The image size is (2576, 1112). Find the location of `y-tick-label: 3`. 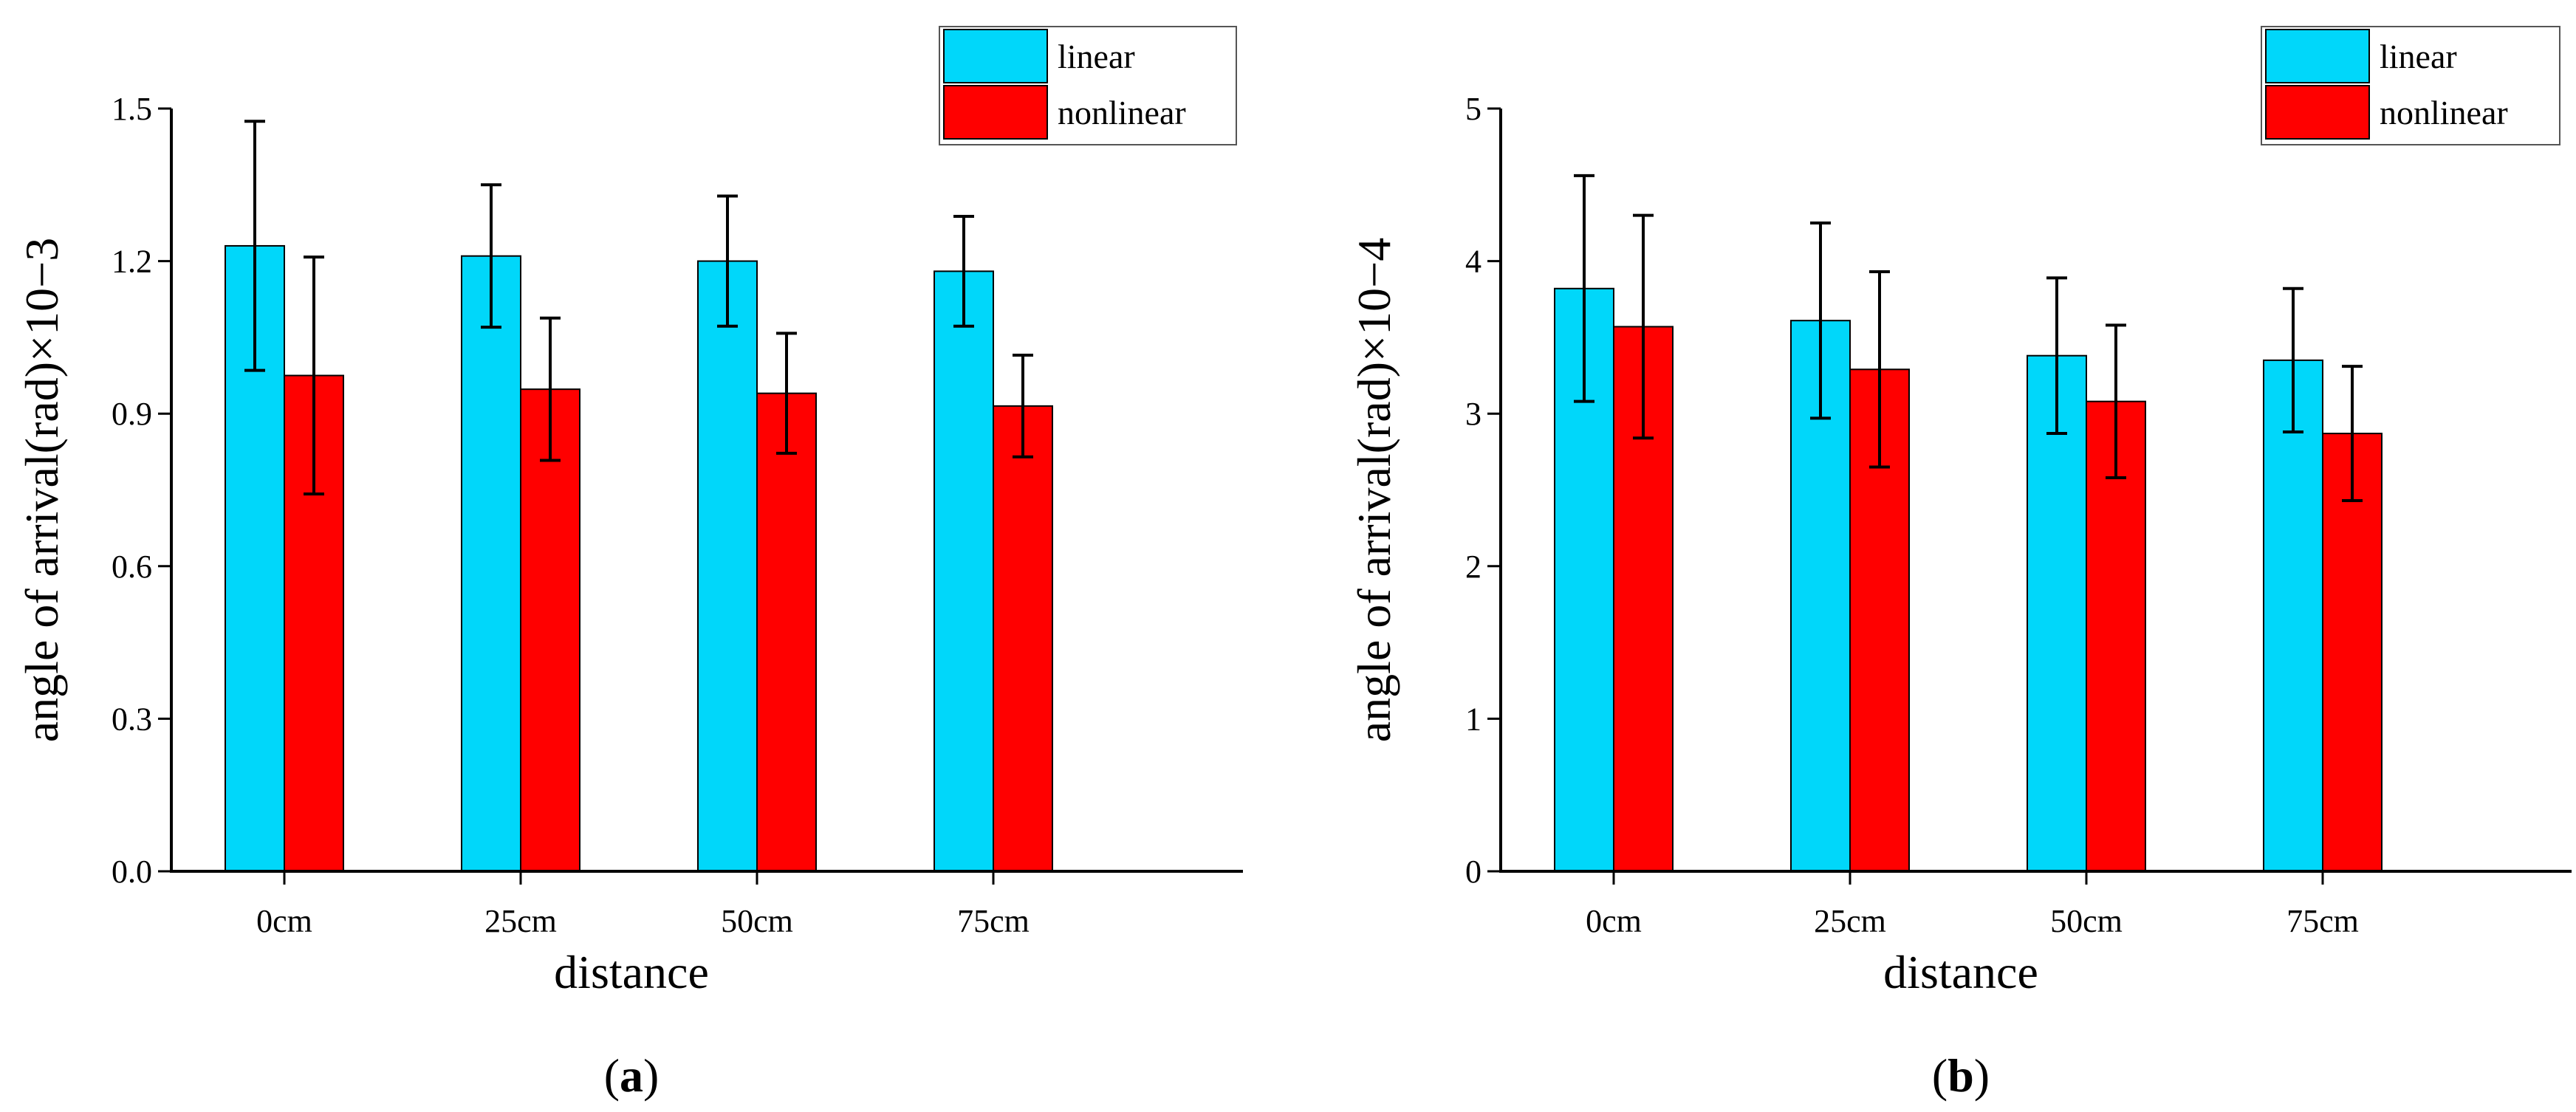

y-tick-label: 3 is located at coordinates (1473, 414).